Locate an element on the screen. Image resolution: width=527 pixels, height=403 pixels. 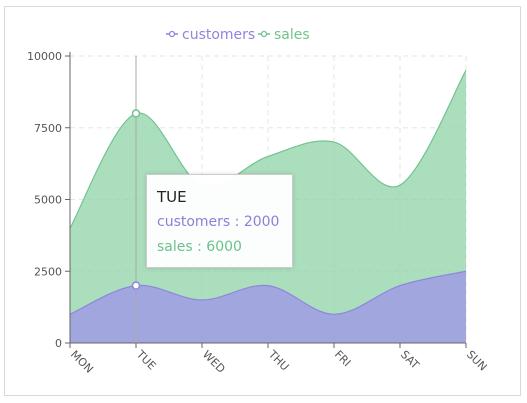
x-tick-label: MON is located at coordinates (82, 362).